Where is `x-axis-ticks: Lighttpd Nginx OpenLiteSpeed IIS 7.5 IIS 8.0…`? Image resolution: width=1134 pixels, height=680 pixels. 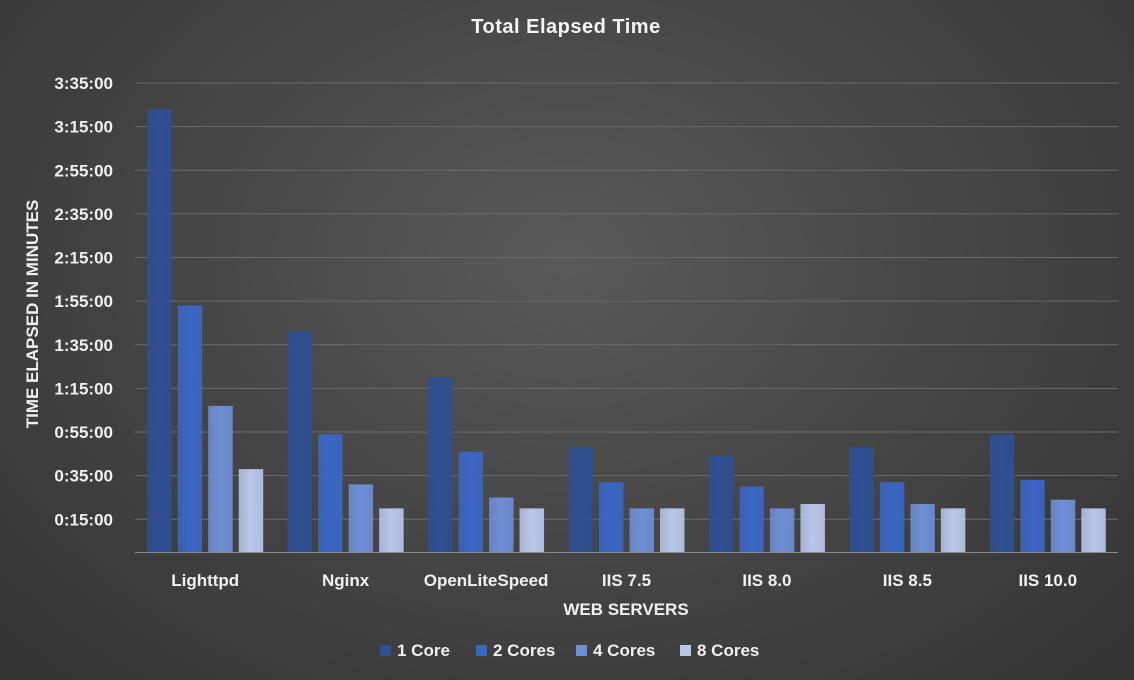 x-axis-ticks: Lighttpd Nginx OpenLiteSpeed IIS 7.5 IIS 8.0… is located at coordinates (624, 580).